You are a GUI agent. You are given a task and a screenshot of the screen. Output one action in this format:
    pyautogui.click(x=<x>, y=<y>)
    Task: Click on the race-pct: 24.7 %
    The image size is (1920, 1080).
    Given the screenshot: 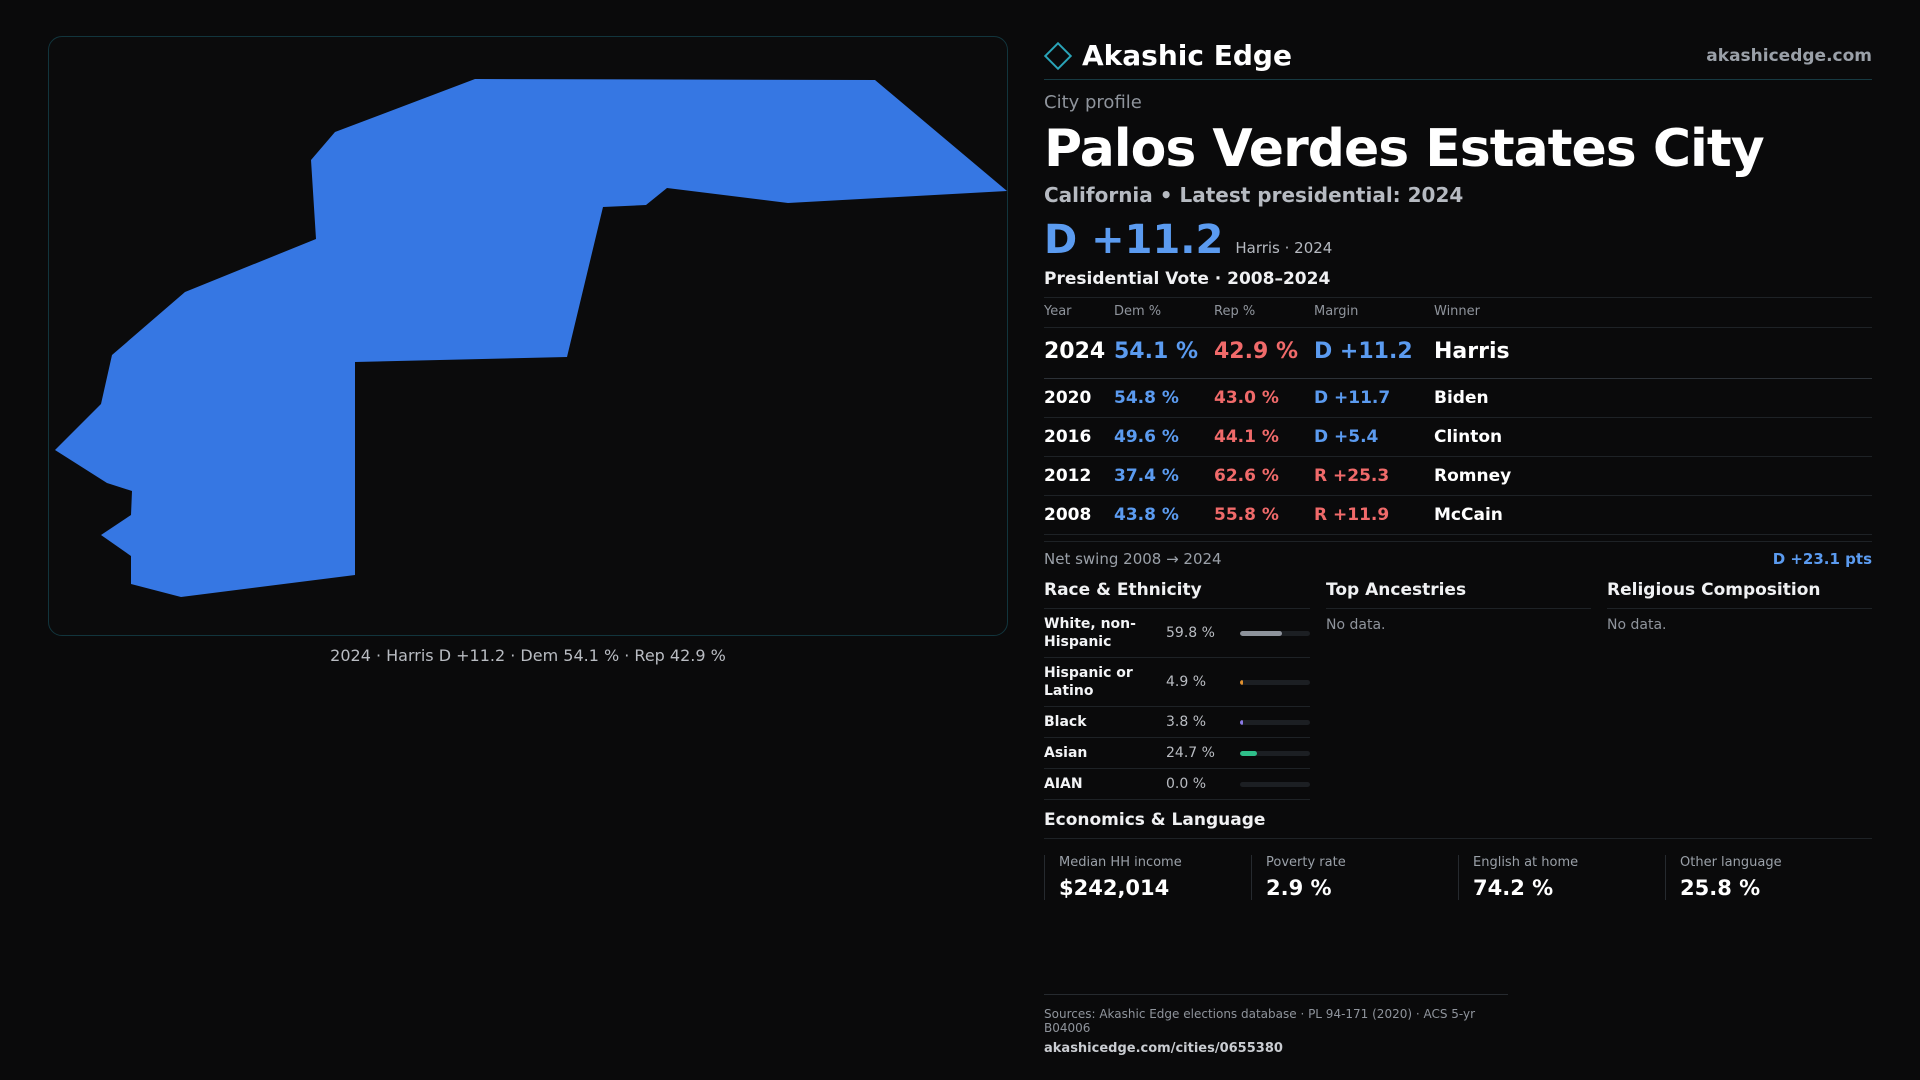 What is the action you would take?
    pyautogui.click(x=1190, y=753)
    